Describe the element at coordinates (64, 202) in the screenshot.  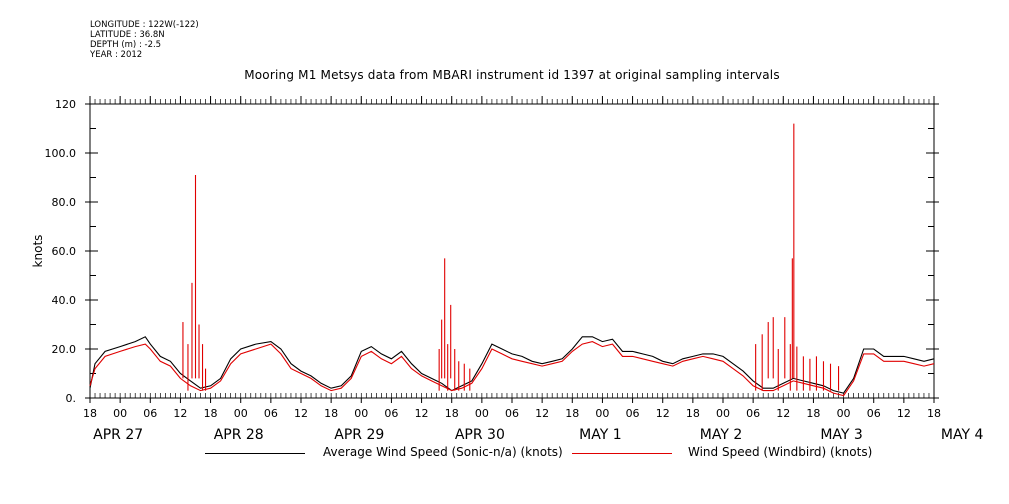
I see `y-tick-label: 80.0` at that location.